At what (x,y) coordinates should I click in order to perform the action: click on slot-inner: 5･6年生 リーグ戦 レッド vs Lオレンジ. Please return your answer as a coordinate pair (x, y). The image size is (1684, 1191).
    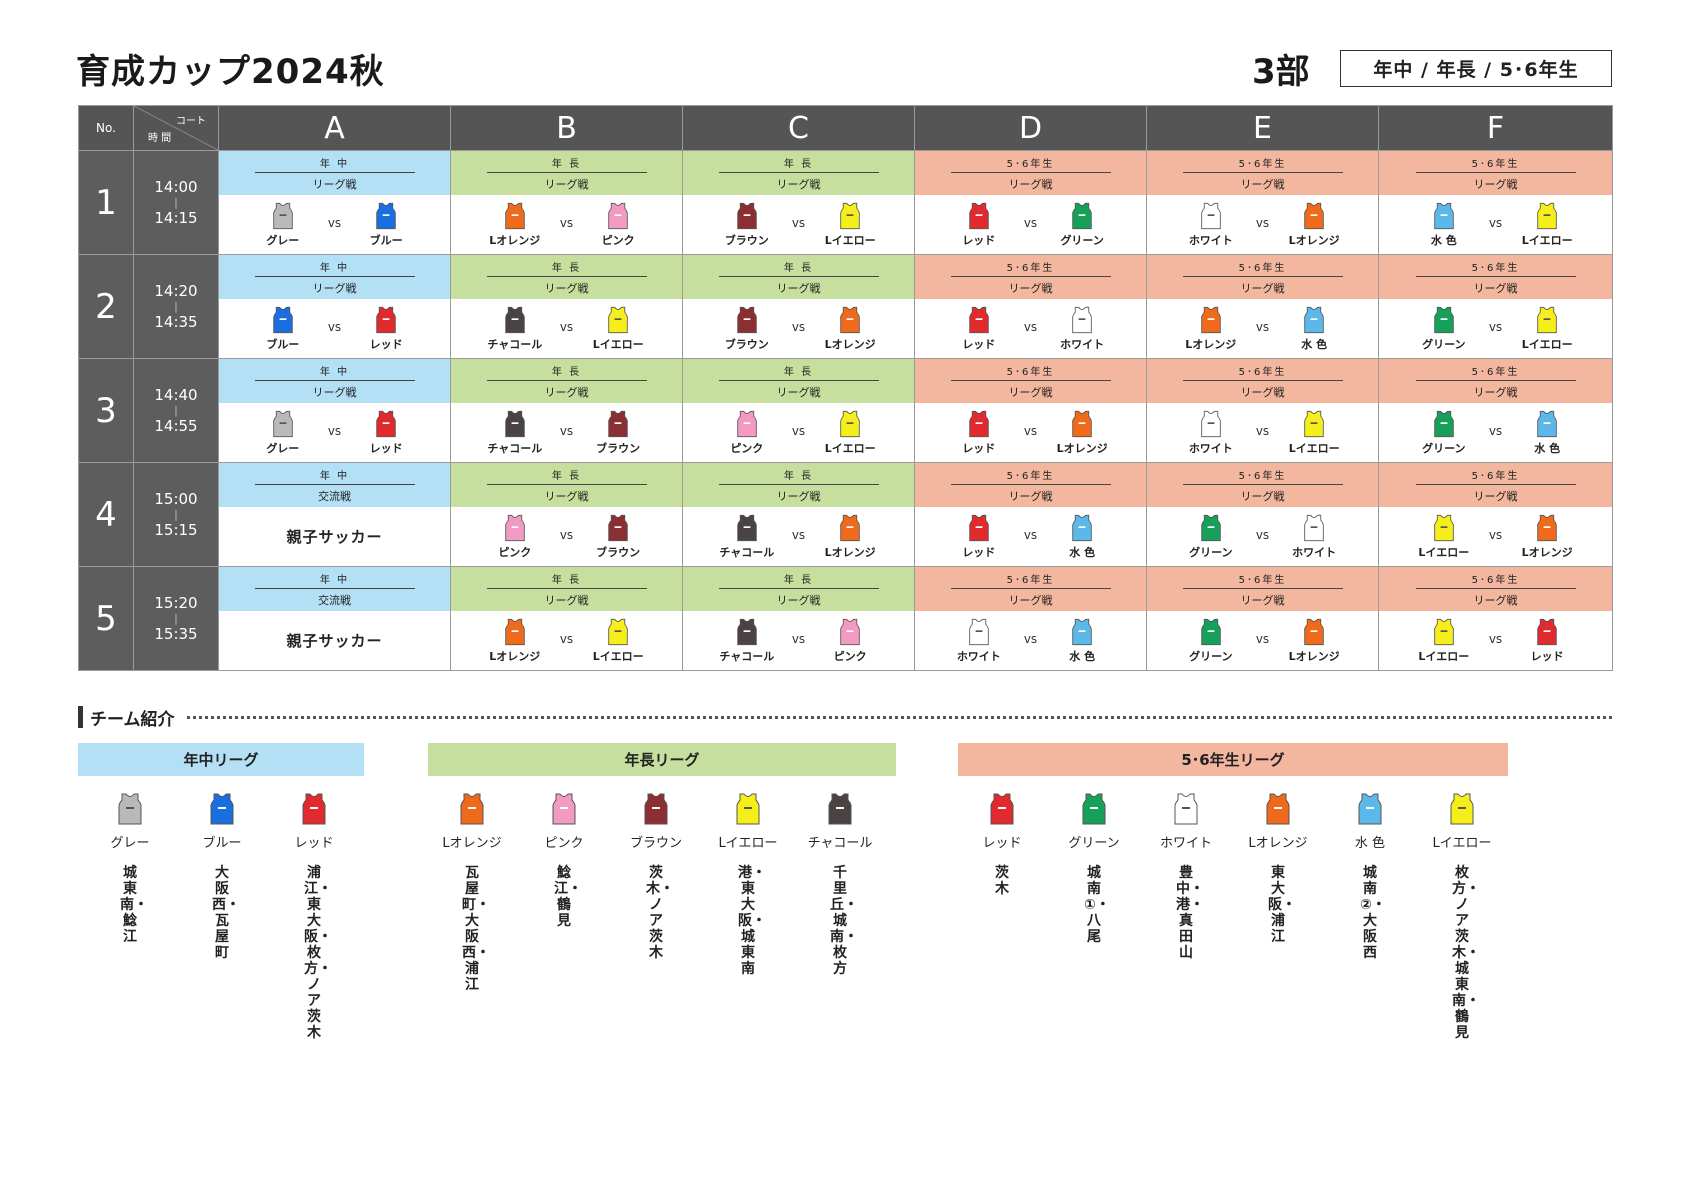
    Looking at the image, I should click on (1030, 410).